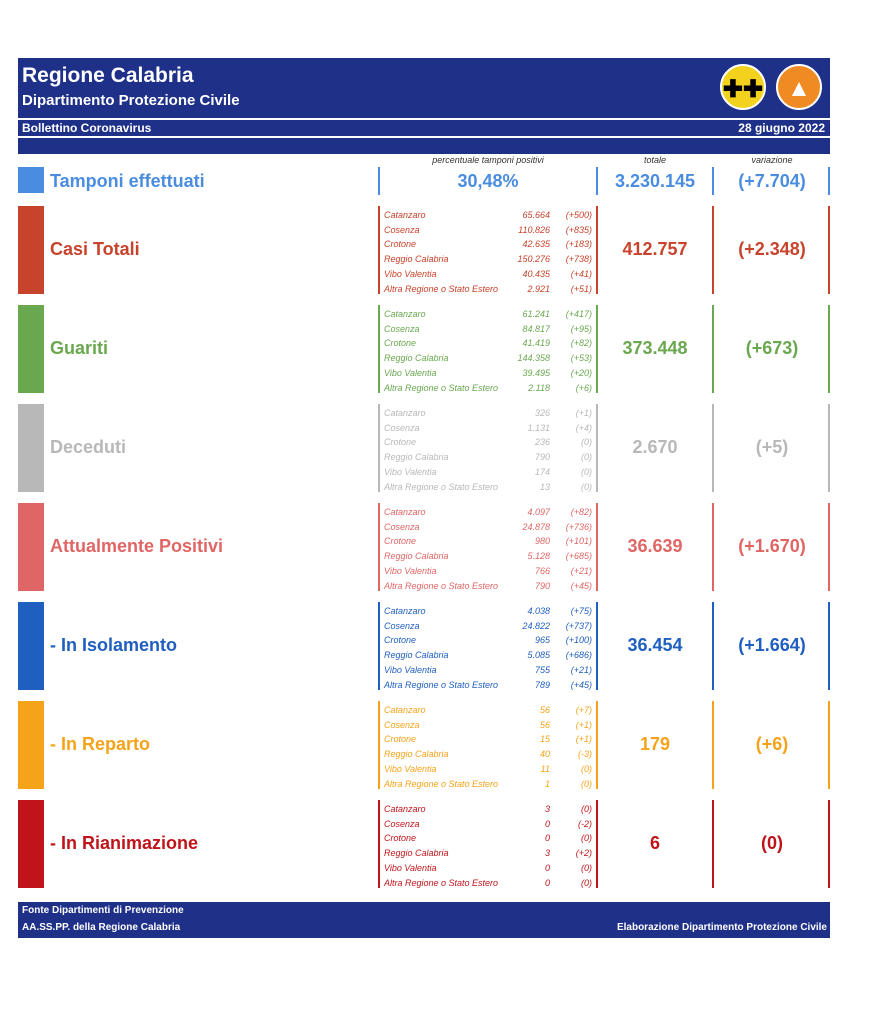 The height and width of the screenshot is (1024, 878). What do you see at coordinates (114, 645) in the screenshot?
I see `category-label: - In Isolamento` at bounding box center [114, 645].